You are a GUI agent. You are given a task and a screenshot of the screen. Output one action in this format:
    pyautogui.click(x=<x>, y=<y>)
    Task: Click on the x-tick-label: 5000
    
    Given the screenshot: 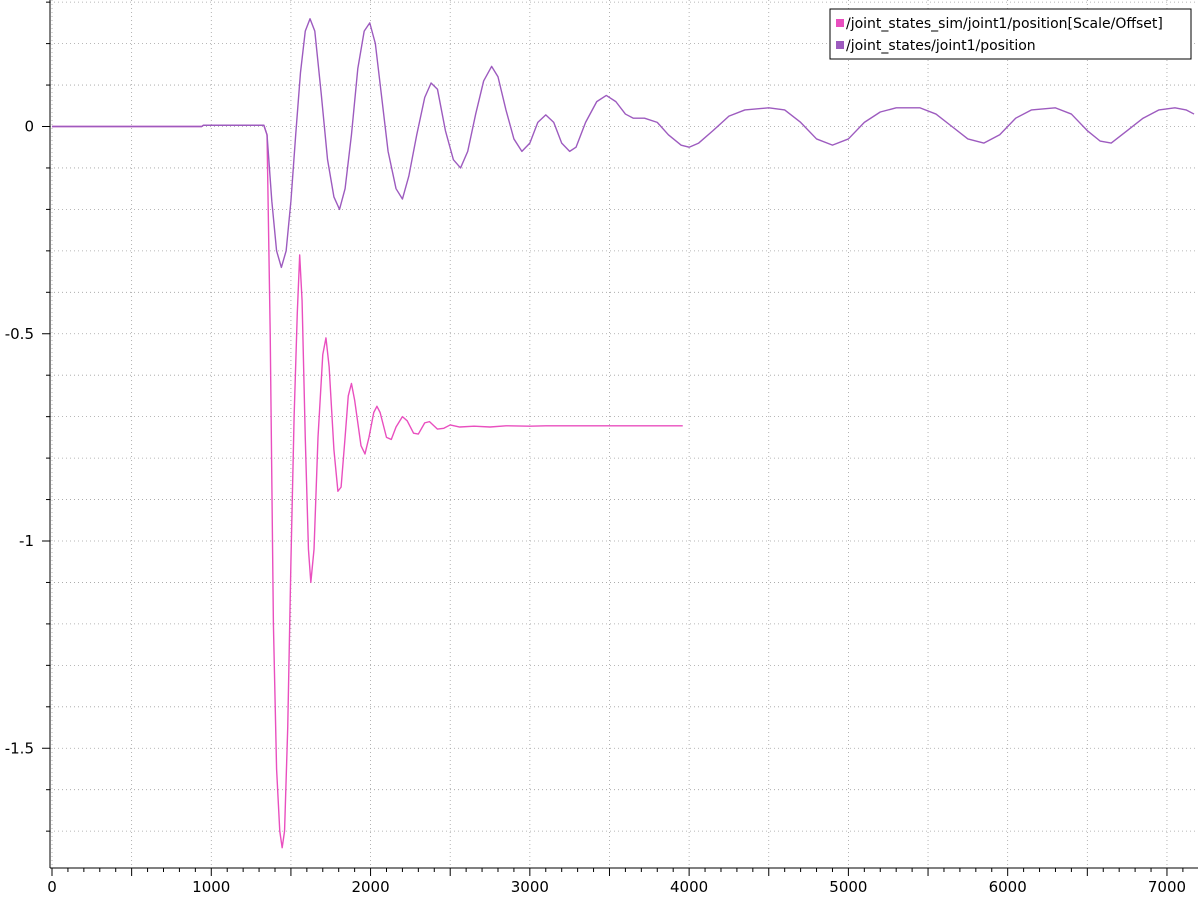 What is the action you would take?
    pyautogui.click(x=848, y=887)
    